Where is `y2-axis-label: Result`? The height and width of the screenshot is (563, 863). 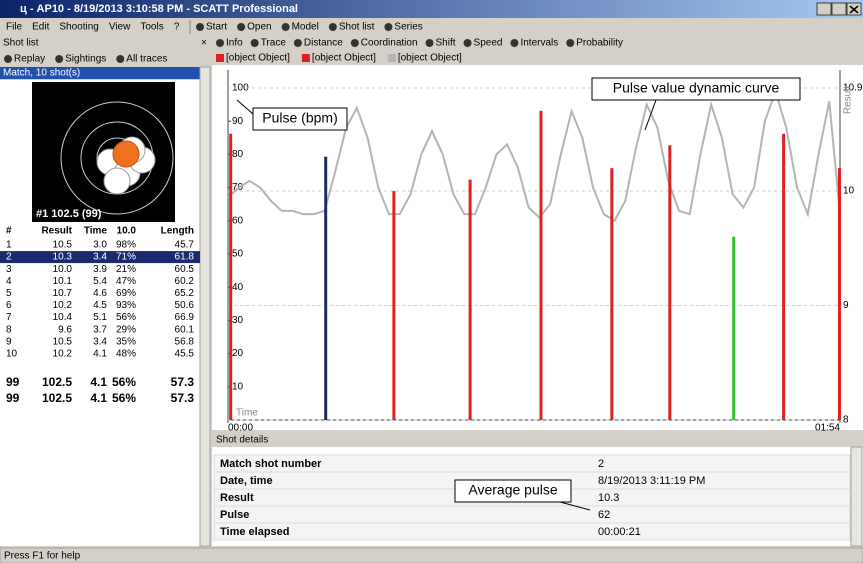 y2-axis-label: Result is located at coordinates (848, 100).